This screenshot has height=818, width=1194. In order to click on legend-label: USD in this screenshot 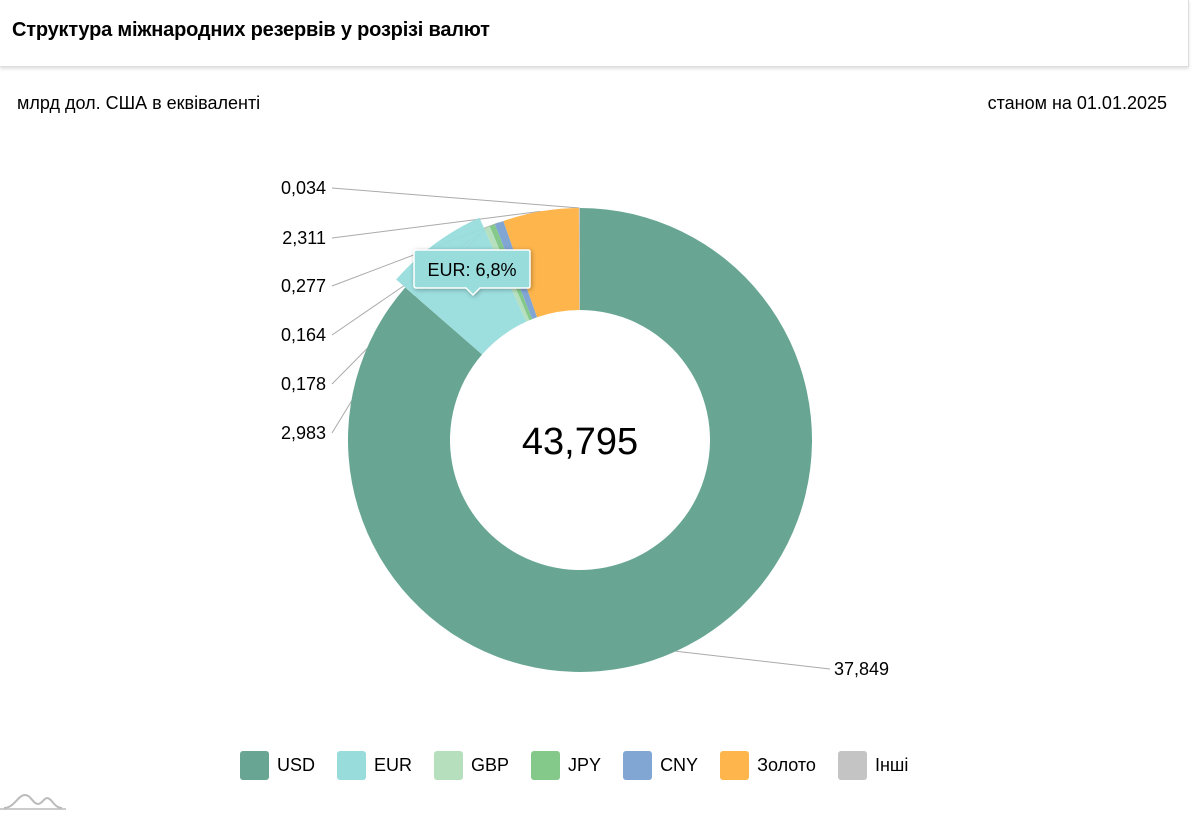, I will do `click(296, 765)`.